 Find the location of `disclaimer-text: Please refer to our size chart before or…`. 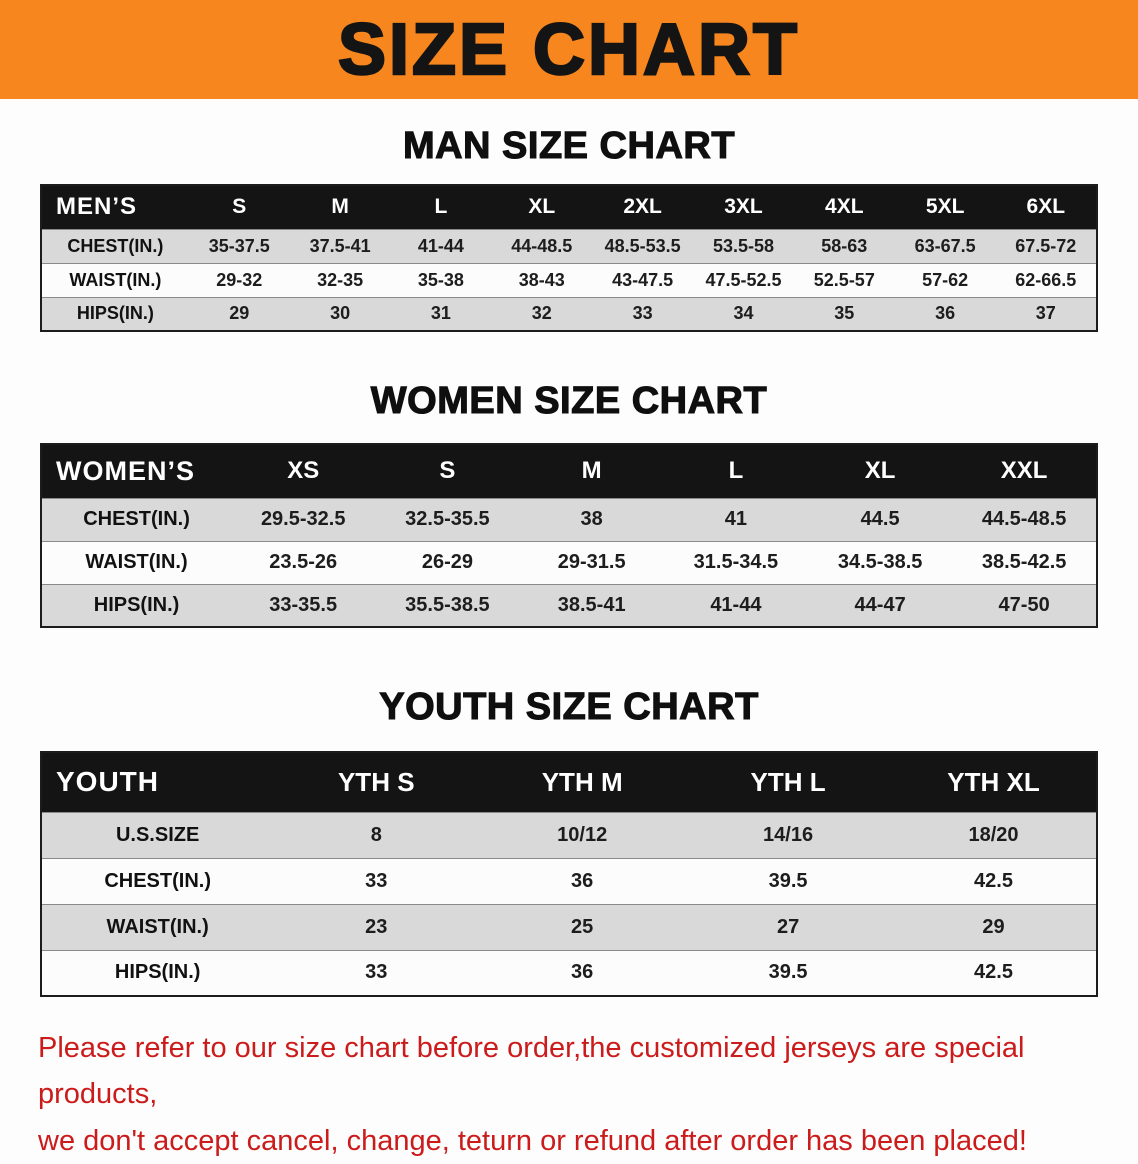

disclaimer-text: Please refer to our size chart before or… is located at coordinates (569, 1094).